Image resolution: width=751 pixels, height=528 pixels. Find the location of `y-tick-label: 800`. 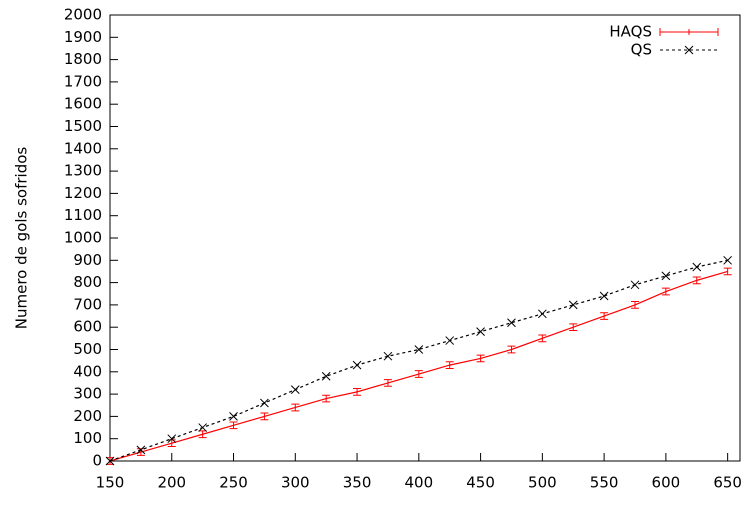

y-tick-label: 800 is located at coordinates (87, 282).